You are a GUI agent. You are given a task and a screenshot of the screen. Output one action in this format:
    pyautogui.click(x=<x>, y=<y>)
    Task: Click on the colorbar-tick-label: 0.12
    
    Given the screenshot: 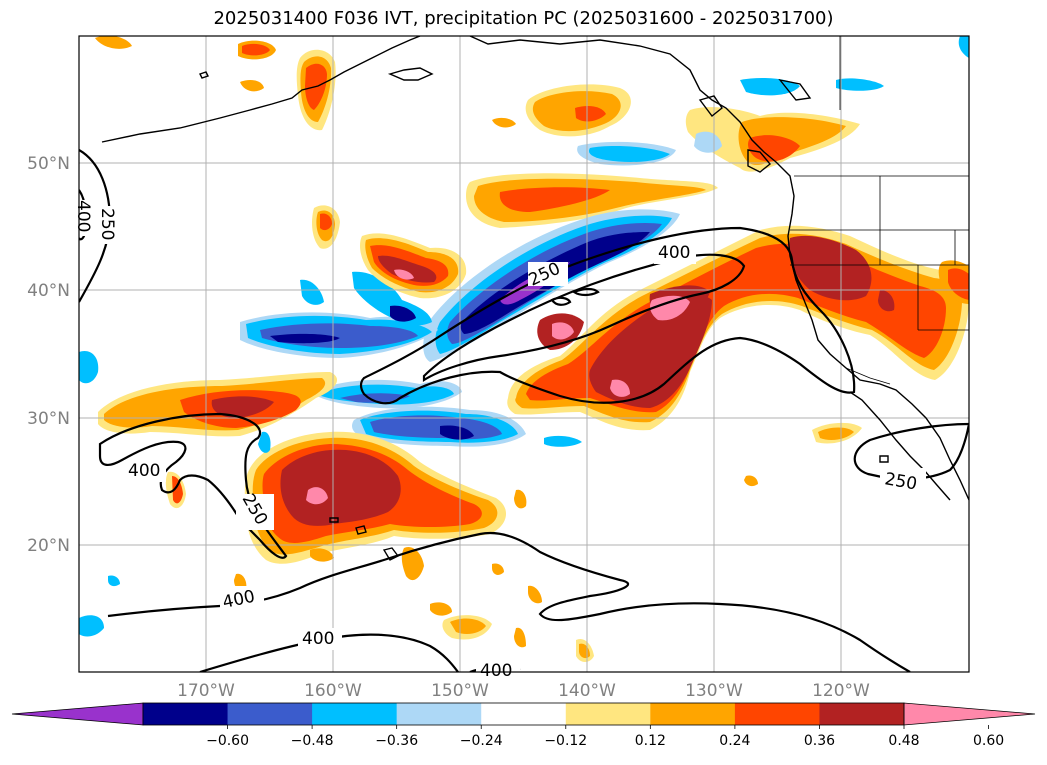 What is the action you would take?
    pyautogui.click(x=650, y=741)
    